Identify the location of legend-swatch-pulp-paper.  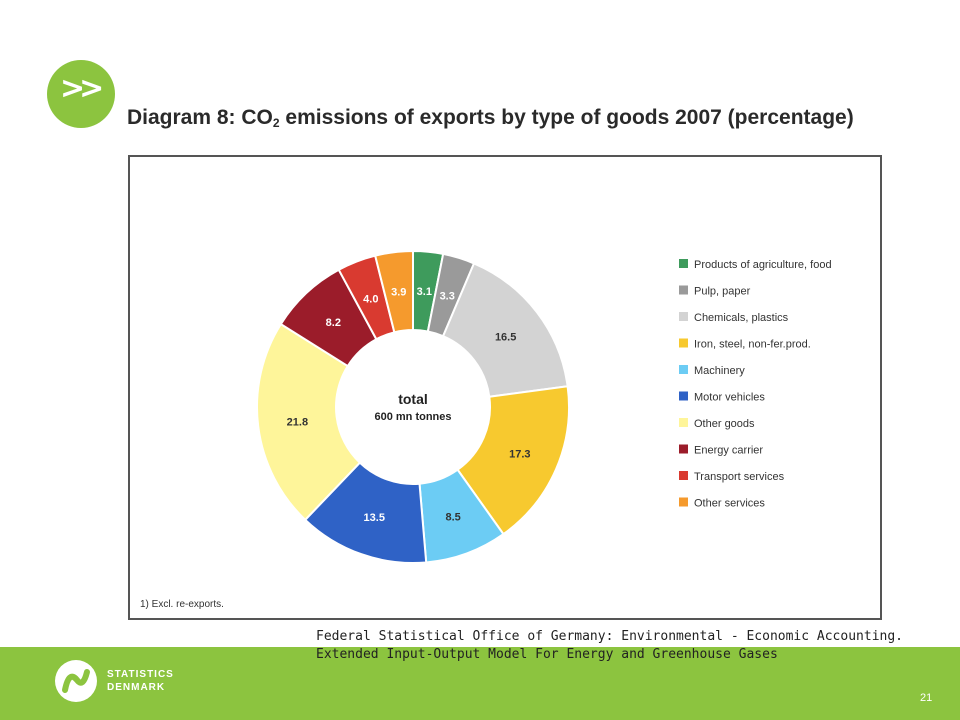
(683, 290).